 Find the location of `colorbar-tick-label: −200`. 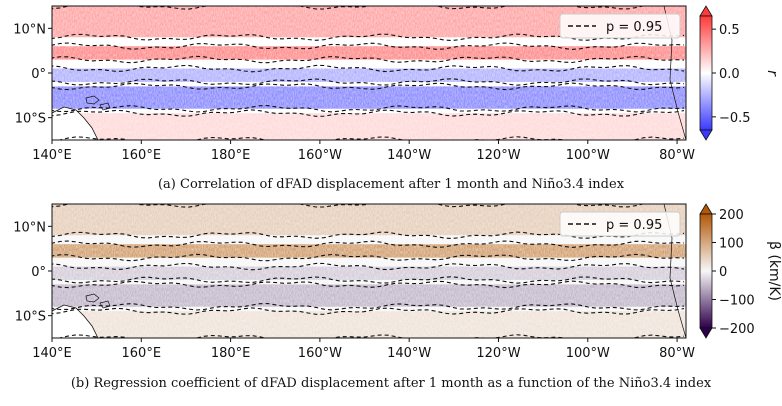

colorbar-tick-label: −200 is located at coordinates (737, 329).